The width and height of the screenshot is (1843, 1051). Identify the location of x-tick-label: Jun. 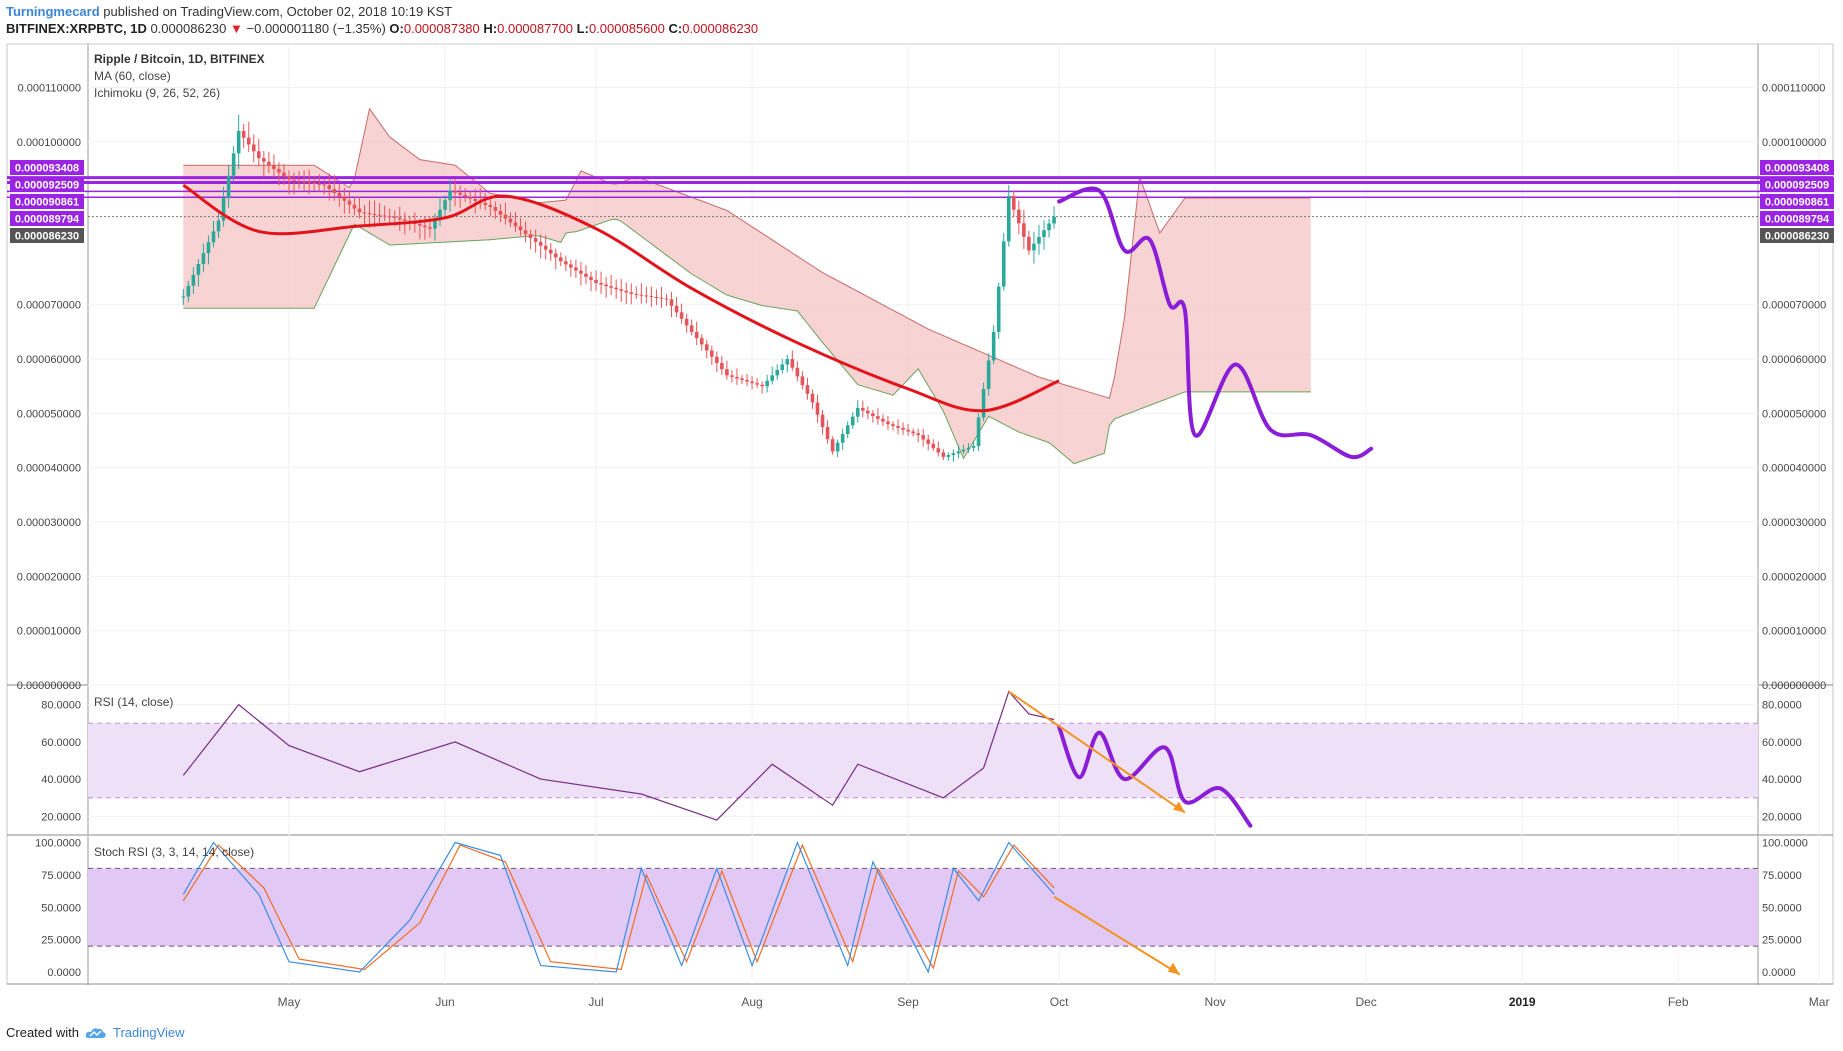
(444, 1002).